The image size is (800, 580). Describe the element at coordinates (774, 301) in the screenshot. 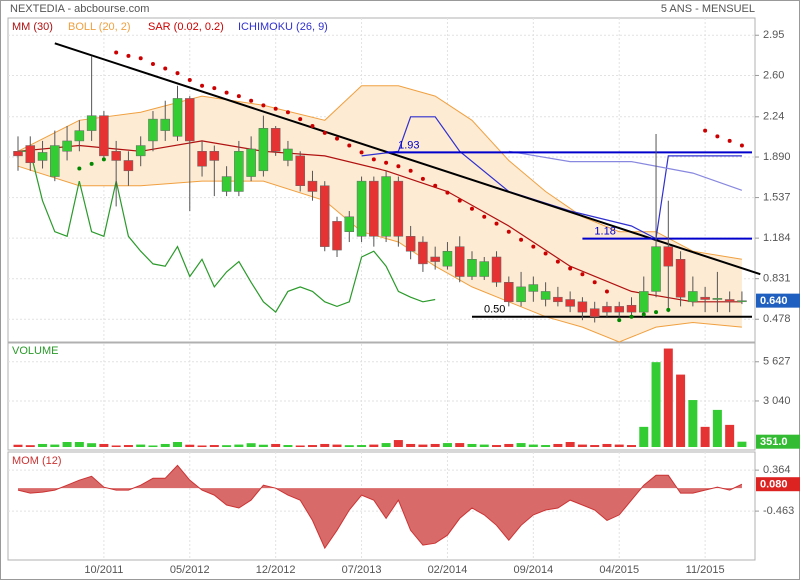

I see `last-value-label: 0.640` at that location.